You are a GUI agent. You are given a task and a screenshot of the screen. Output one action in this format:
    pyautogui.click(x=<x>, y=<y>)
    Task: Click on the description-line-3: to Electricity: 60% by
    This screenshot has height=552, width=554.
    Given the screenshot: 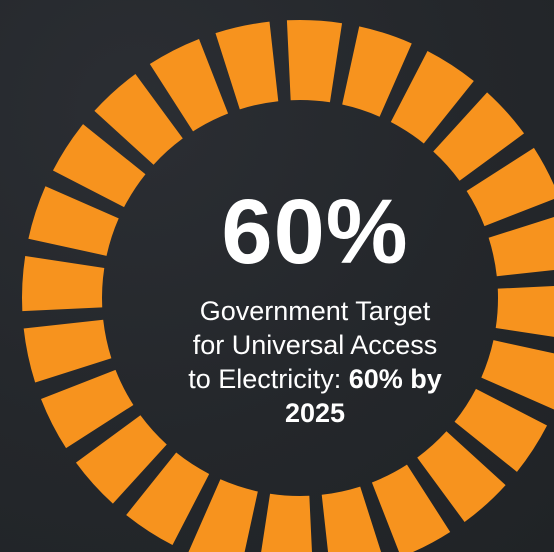 What is the action you would take?
    pyautogui.click(x=315, y=379)
    